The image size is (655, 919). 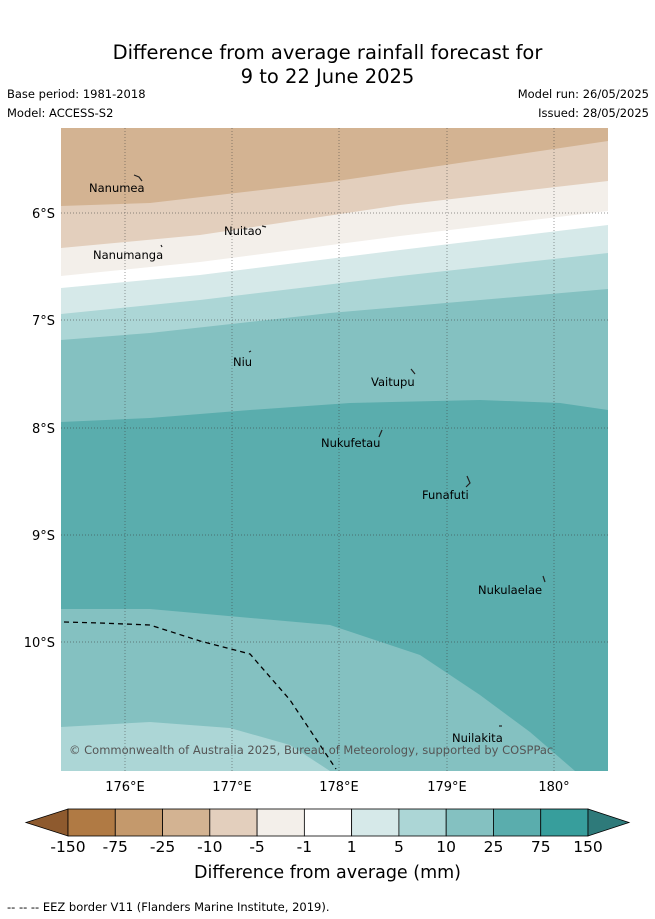 What do you see at coordinates (162, 847) in the screenshot?
I see `colorbar-tick-label: -25` at bounding box center [162, 847].